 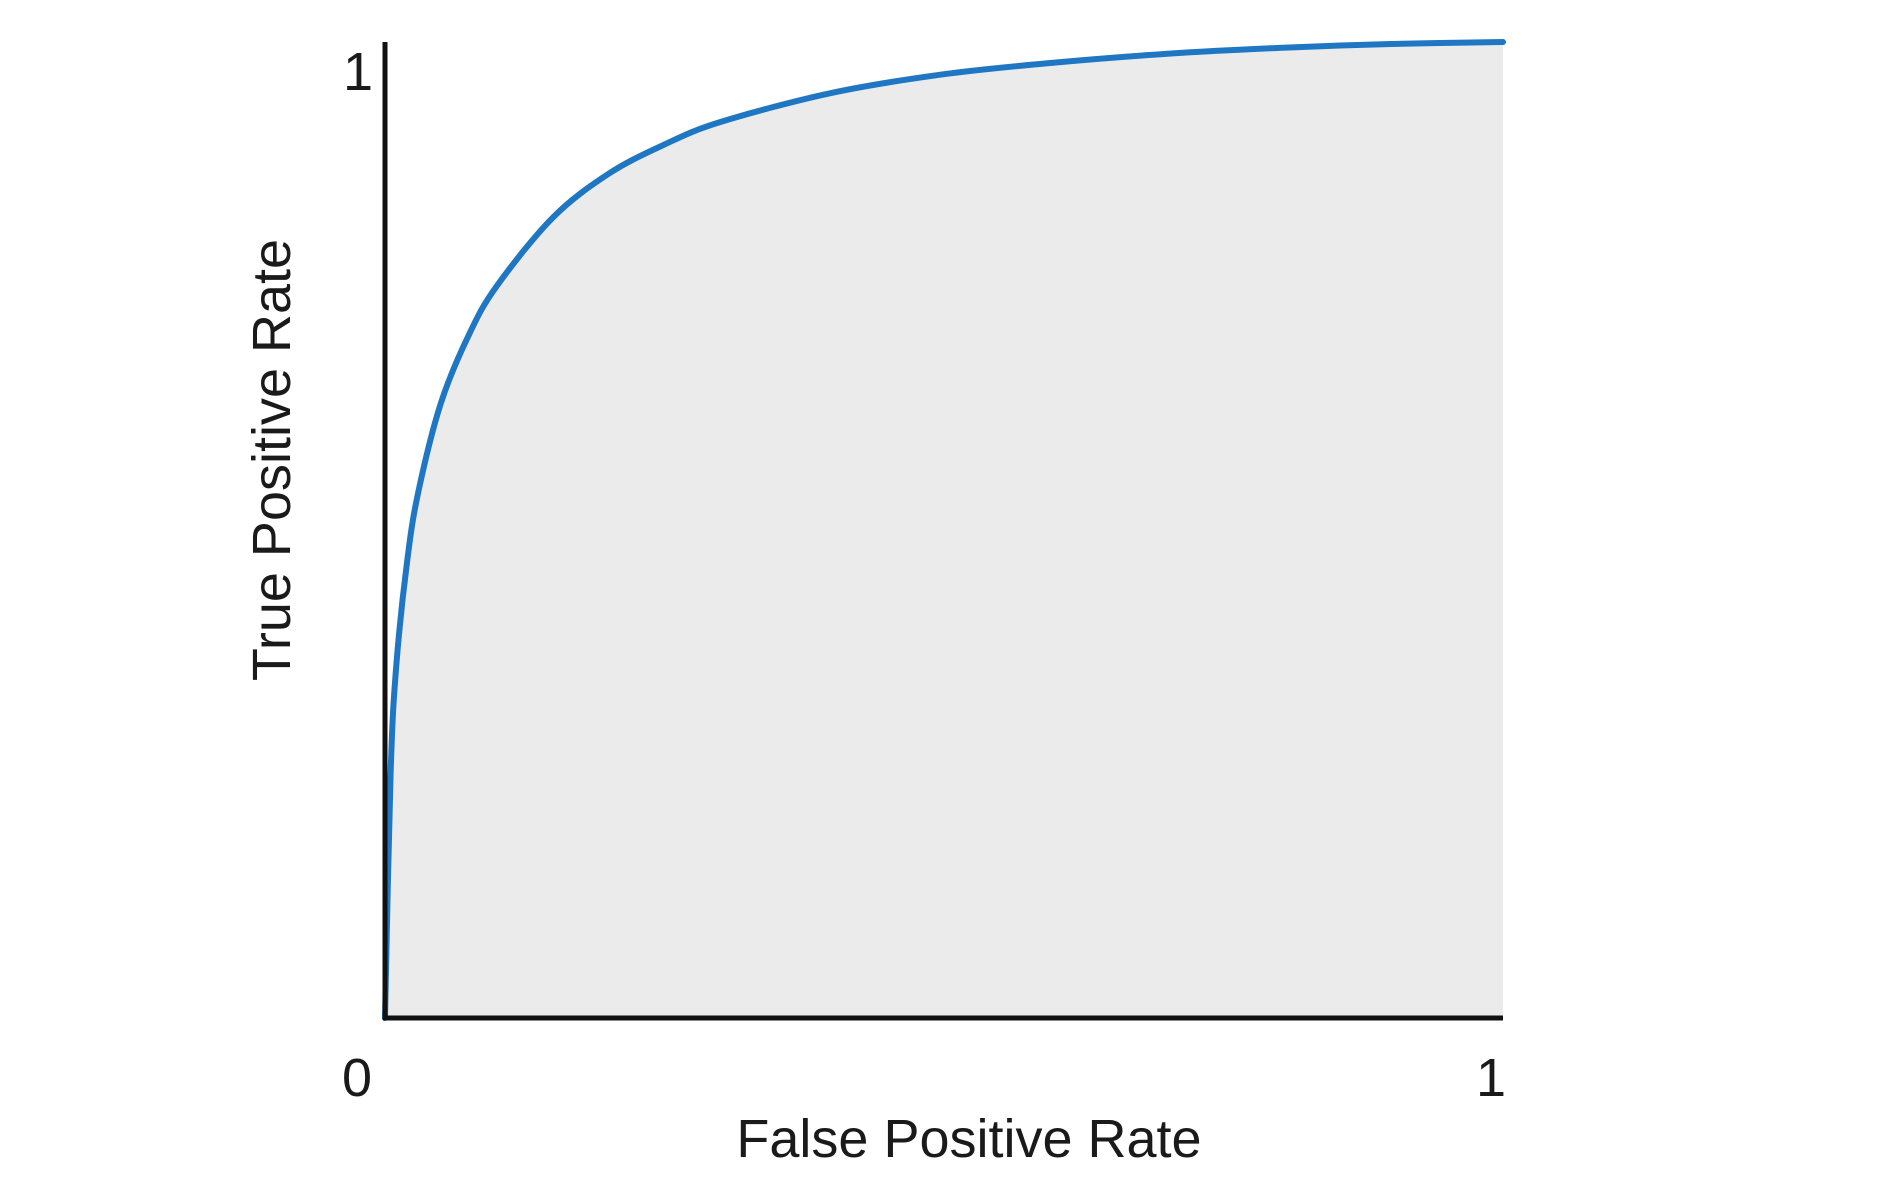 What do you see at coordinates (968, 1139) in the screenshot?
I see `x-axis-title: False Positive Rate` at bounding box center [968, 1139].